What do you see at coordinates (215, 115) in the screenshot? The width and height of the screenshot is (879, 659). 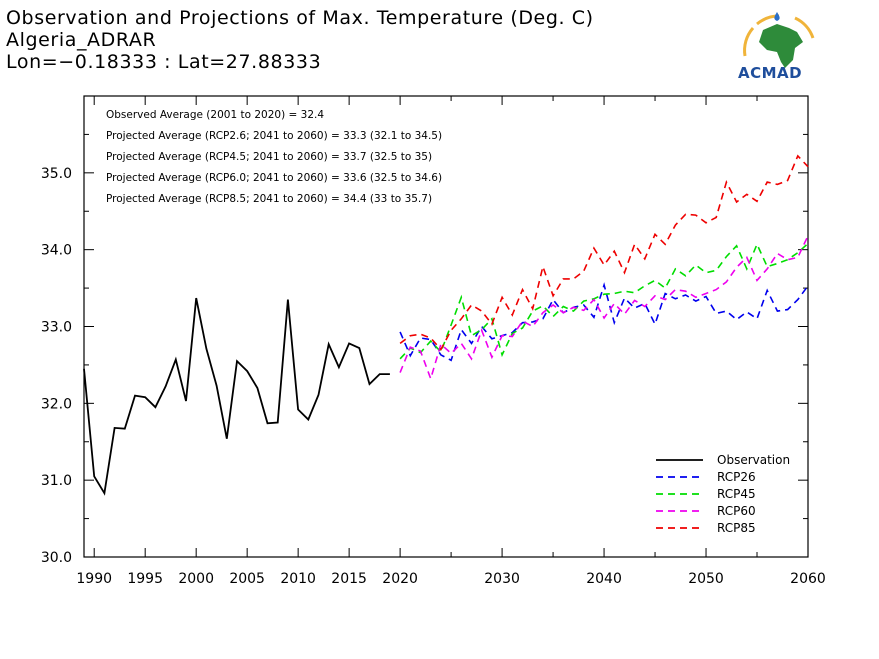 I see `average-annotation: Observed Average (2001 to 2020) = 32.4` at bounding box center [215, 115].